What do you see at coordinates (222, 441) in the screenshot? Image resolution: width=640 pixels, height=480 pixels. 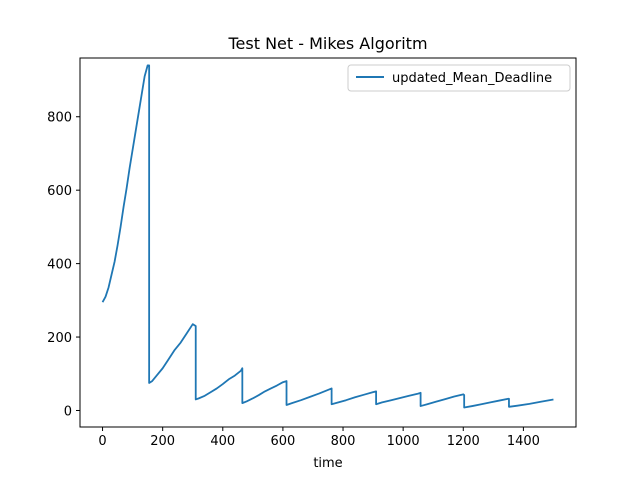 I see `x-tick-label: 400` at bounding box center [222, 441].